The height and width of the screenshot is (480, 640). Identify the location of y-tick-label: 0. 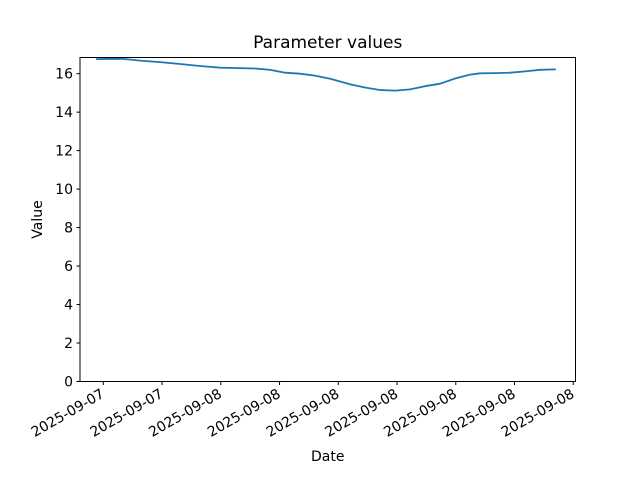
(68, 383).